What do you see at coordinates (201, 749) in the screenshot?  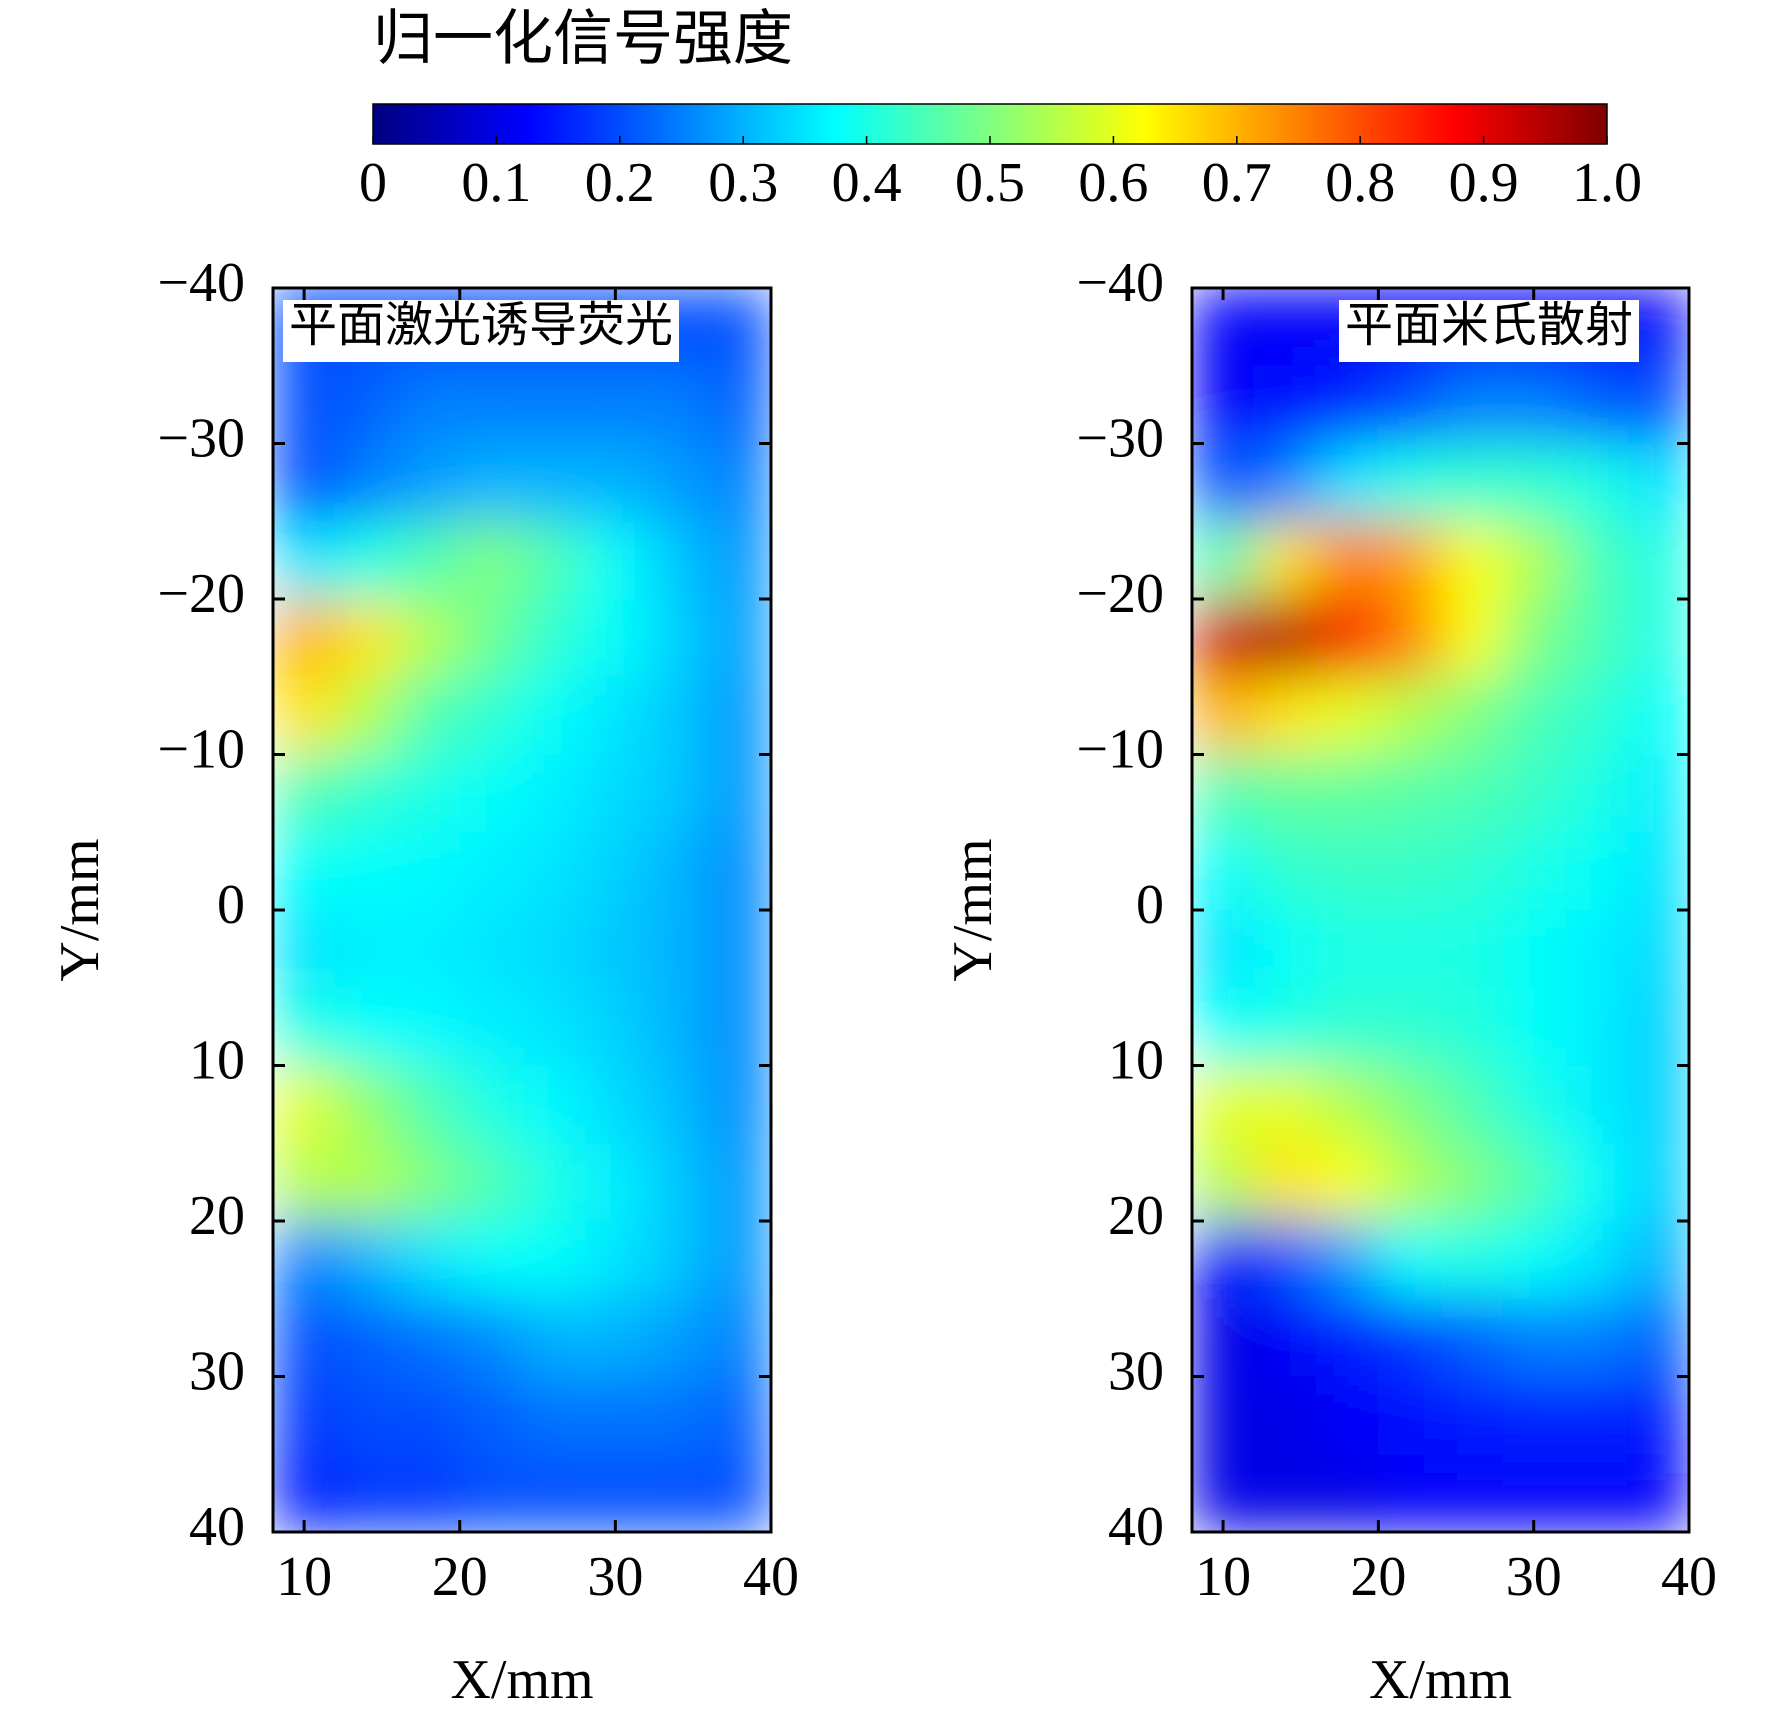 I see `y-tick-label: −10` at bounding box center [201, 749].